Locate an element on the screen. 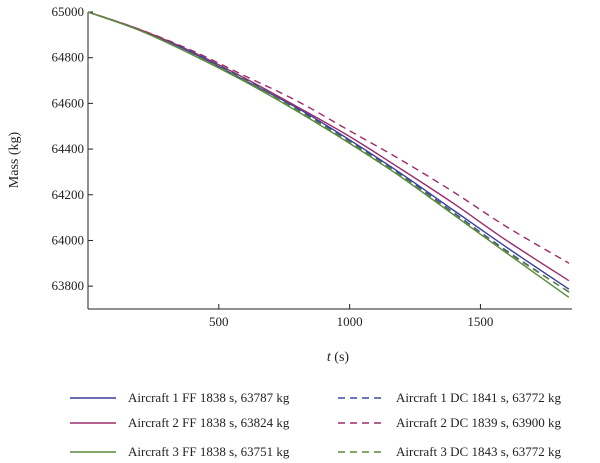  x-axis: 500 1000 1500 is located at coordinates (351, 316).